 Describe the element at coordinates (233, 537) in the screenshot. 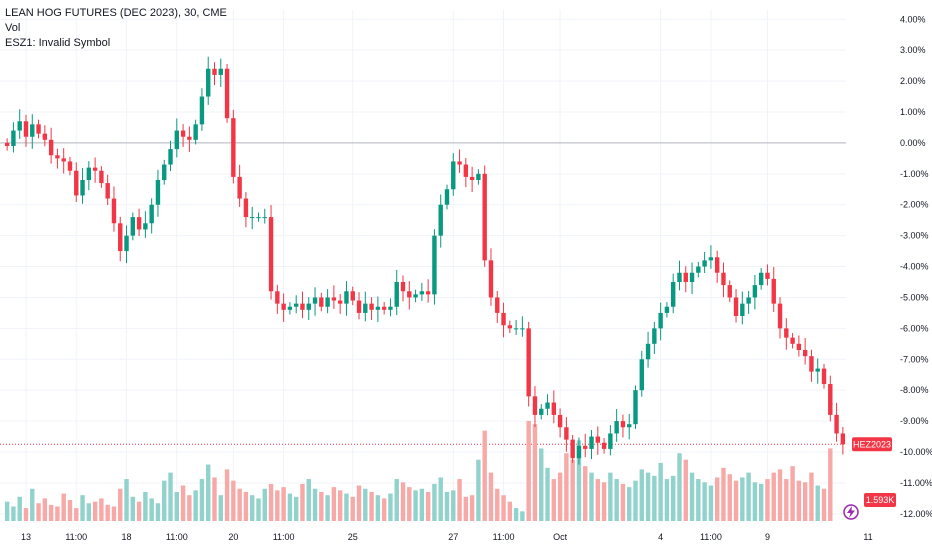

I see `x-tick-label: 20` at that location.